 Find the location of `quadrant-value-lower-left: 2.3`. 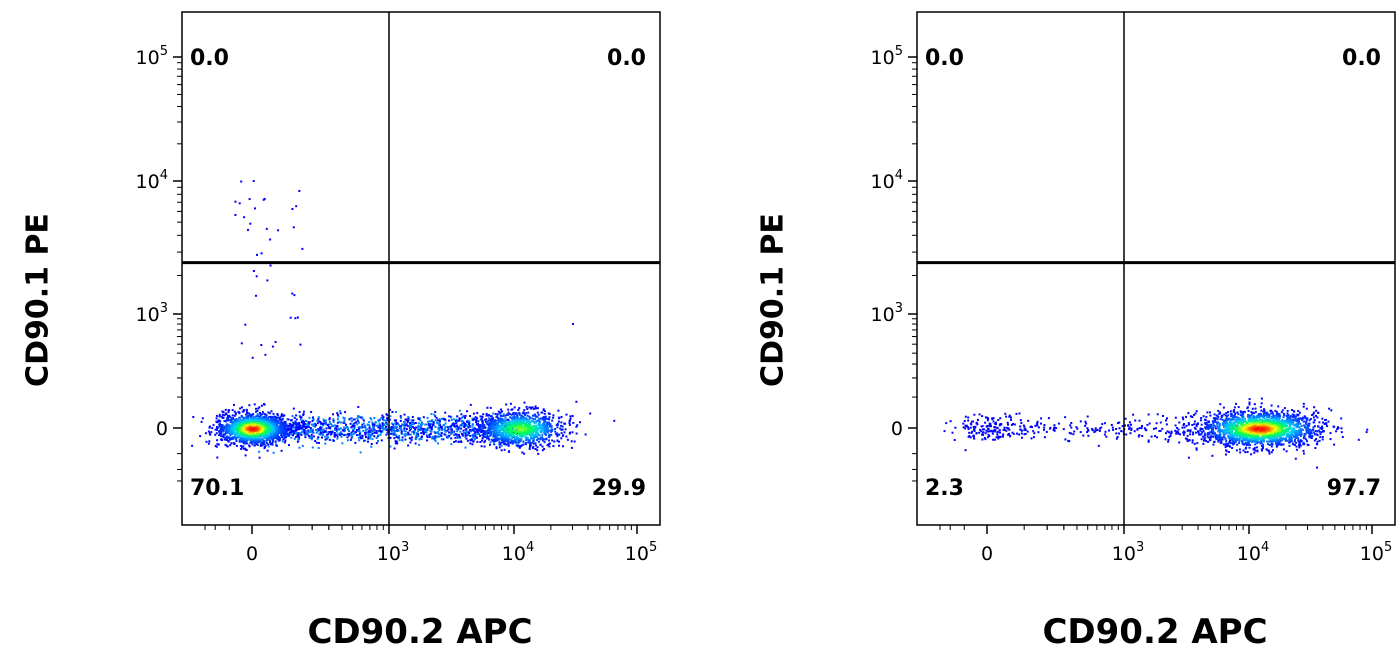

quadrant-value-lower-left: 2.3 is located at coordinates (944, 488).